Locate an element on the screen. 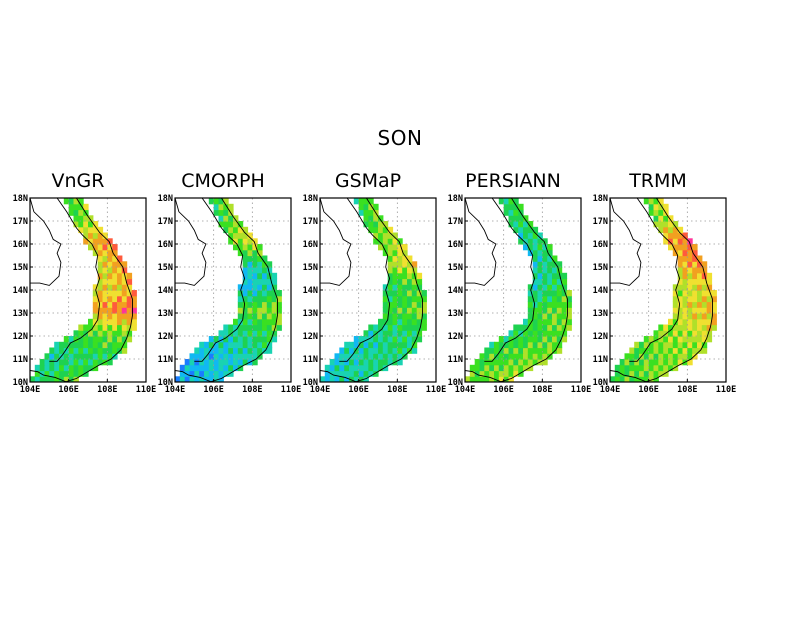 Image resolution: width=800 pixels, height=618 pixels. lat-tick-label: 18N is located at coordinates (165, 199).